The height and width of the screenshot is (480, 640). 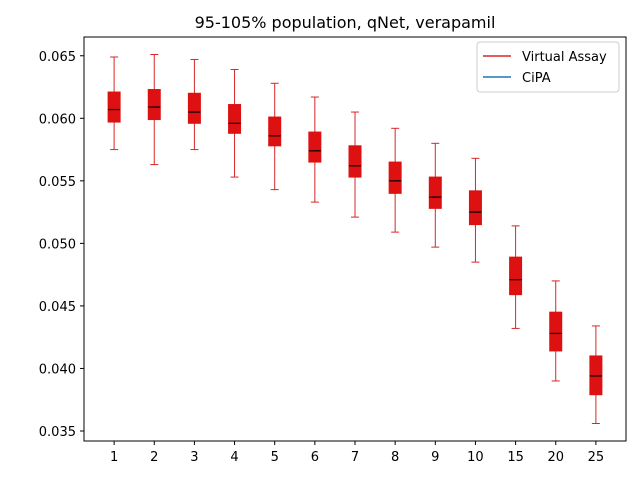 I want to click on x-tick-label: 8, so click(x=395, y=457).